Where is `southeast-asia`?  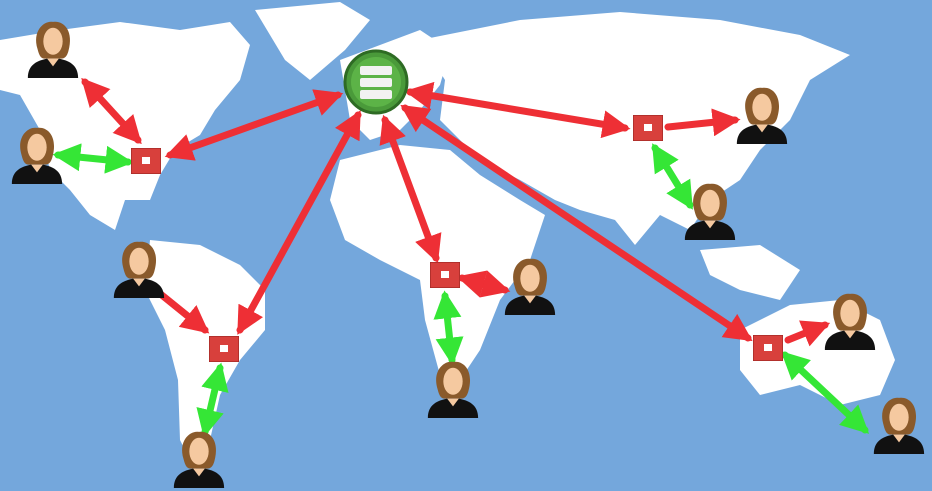
southeast-asia is located at coordinates (750, 272).